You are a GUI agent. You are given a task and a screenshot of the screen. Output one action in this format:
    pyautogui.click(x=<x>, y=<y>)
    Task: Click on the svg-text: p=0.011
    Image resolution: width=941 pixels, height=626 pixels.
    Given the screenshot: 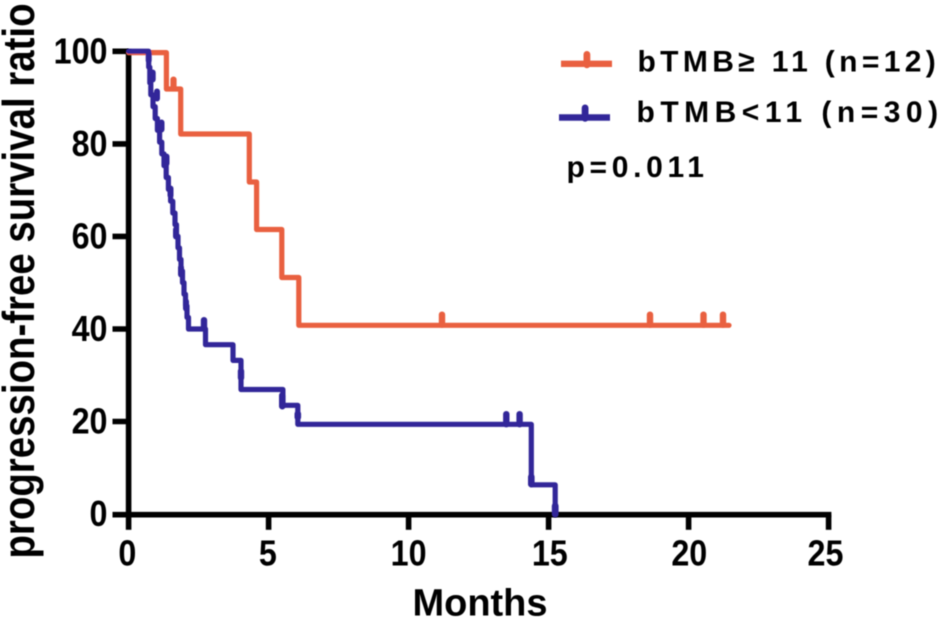 What is the action you would take?
    pyautogui.click(x=638, y=167)
    